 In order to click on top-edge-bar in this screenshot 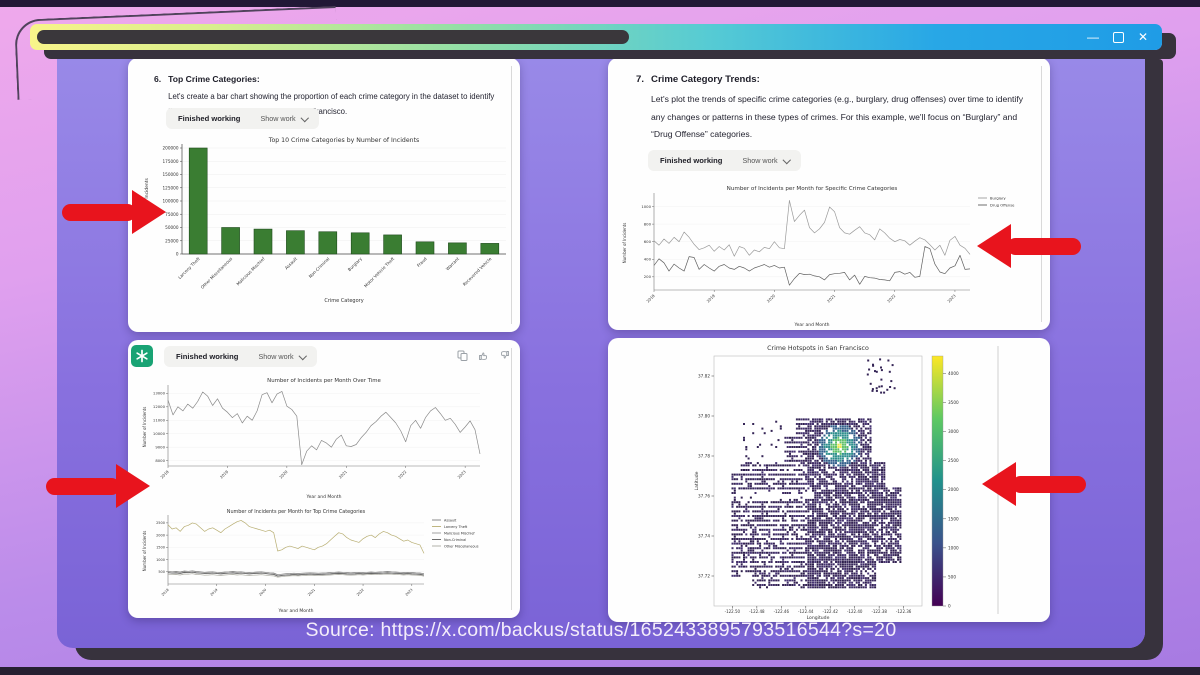, I will do `click(600, 3)`.